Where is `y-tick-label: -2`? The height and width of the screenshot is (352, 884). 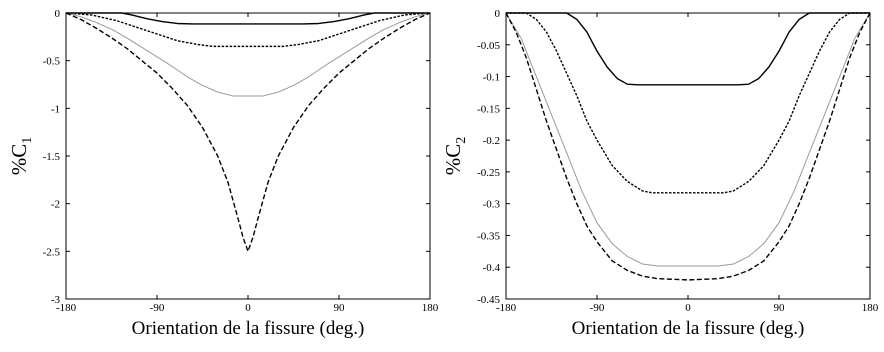
y-tick-label: -2 is located at coordinates (55, 205).